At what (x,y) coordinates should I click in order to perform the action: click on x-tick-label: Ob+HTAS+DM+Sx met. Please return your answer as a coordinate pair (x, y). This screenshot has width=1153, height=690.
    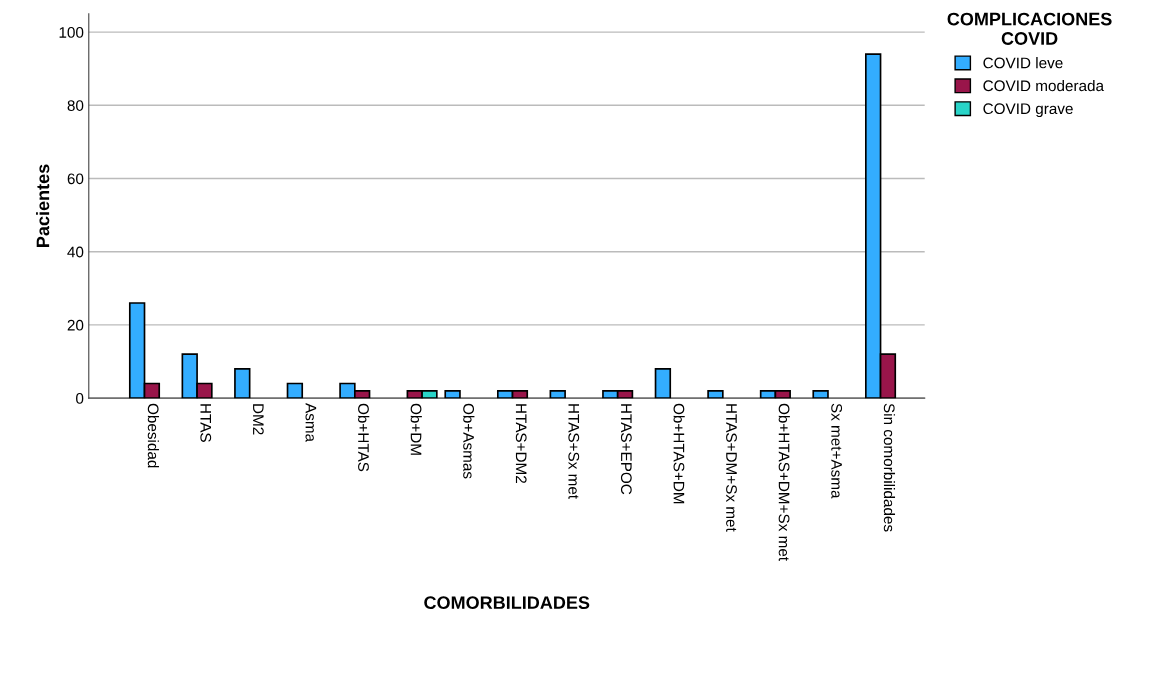
    Looking at the image, I should click on (784, 482).